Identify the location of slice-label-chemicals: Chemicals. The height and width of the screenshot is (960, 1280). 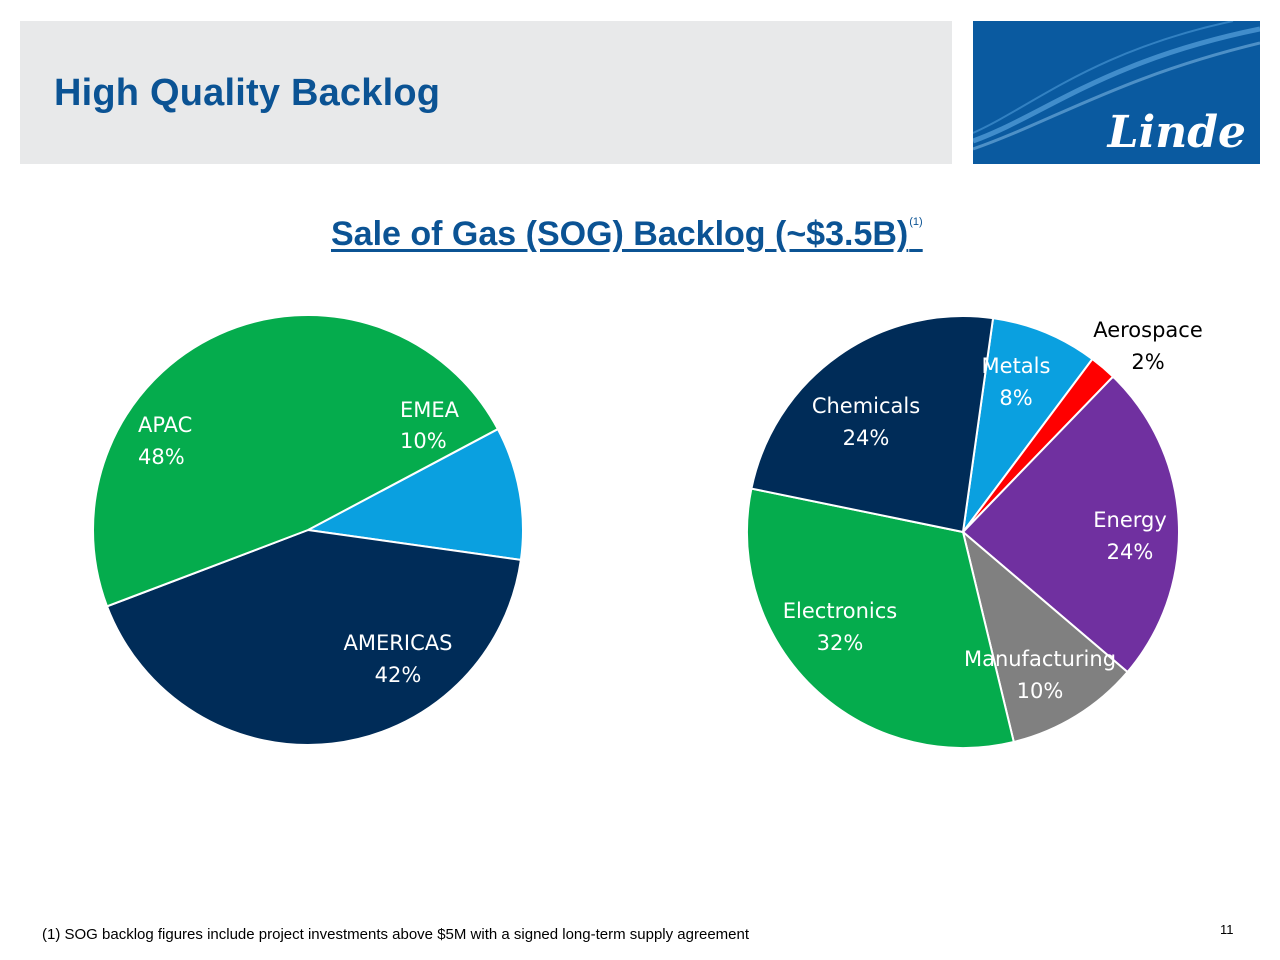
(866, 406).